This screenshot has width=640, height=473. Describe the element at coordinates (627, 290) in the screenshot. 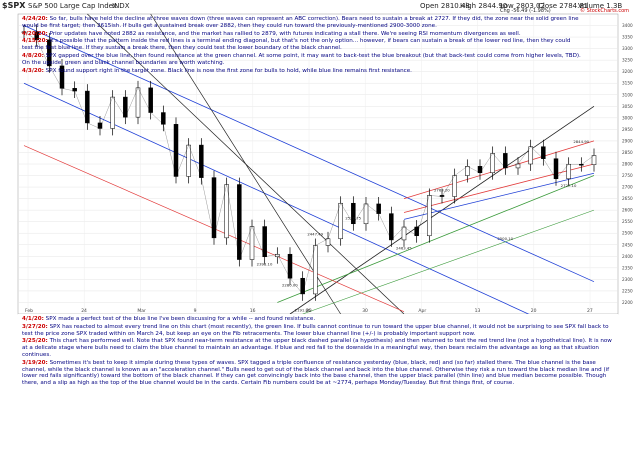

I see `y-tick-label: 2250` at that location.